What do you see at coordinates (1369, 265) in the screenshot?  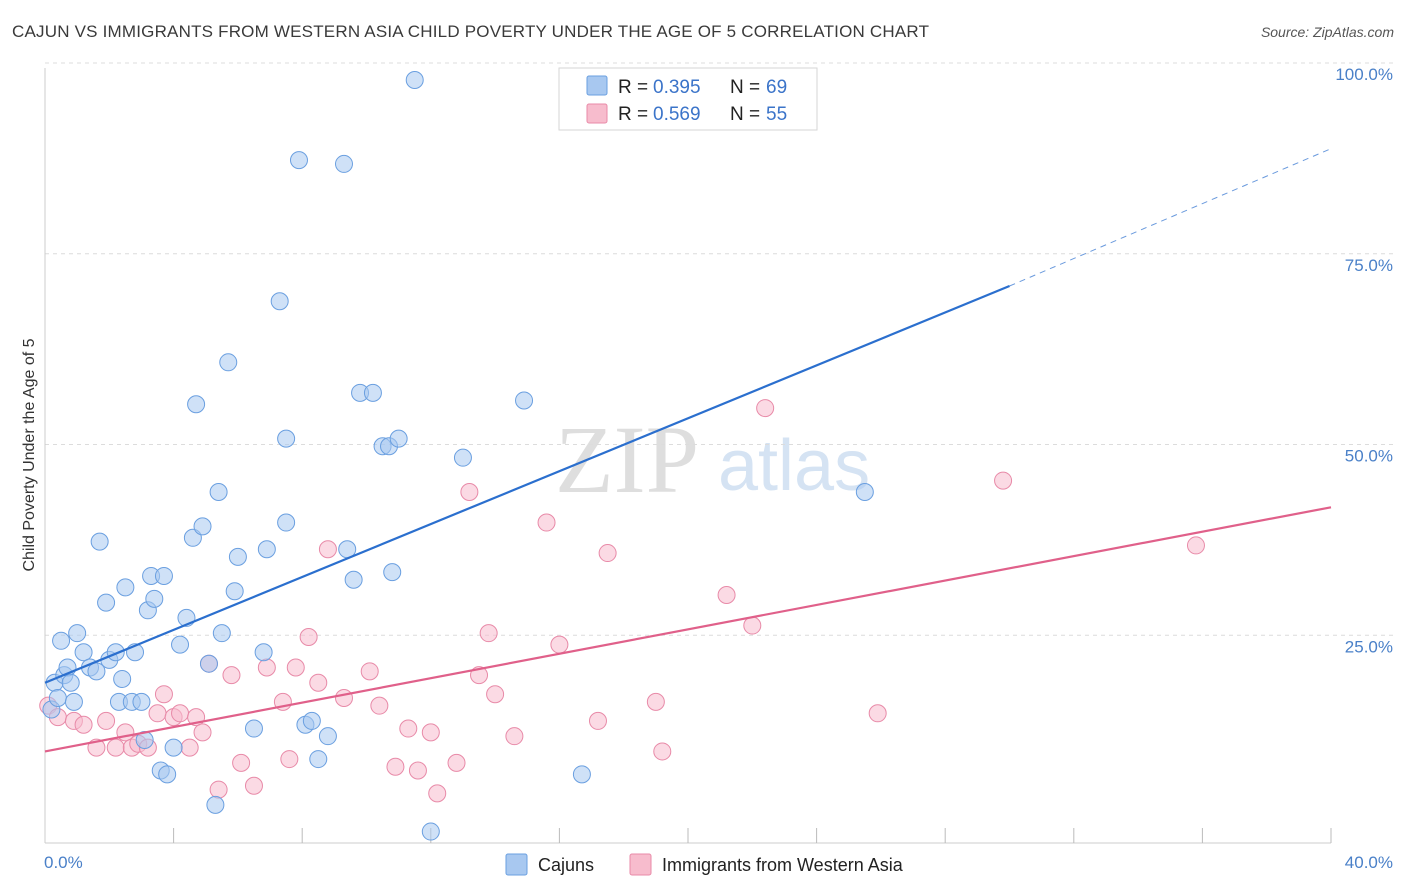 I see `y-tick-label-75: 75.0%` at bounding box center [1369, 265].